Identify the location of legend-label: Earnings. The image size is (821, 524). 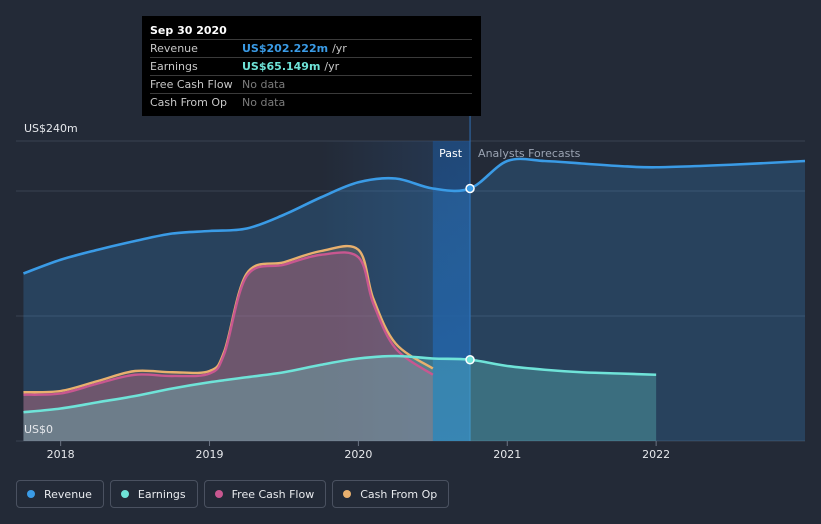
(161, 494).